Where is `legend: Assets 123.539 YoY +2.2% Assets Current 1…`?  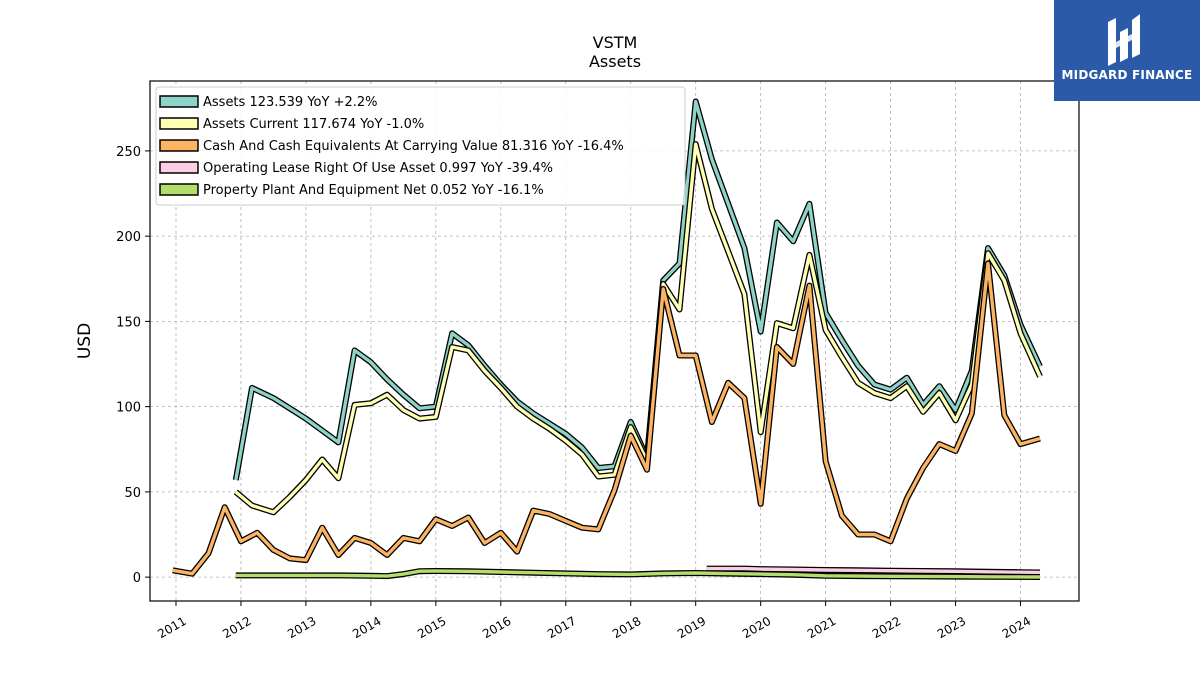 legend: Assets 123.539 YoY +2.2% Assets Current 1… is located at coordinates (420, 146).